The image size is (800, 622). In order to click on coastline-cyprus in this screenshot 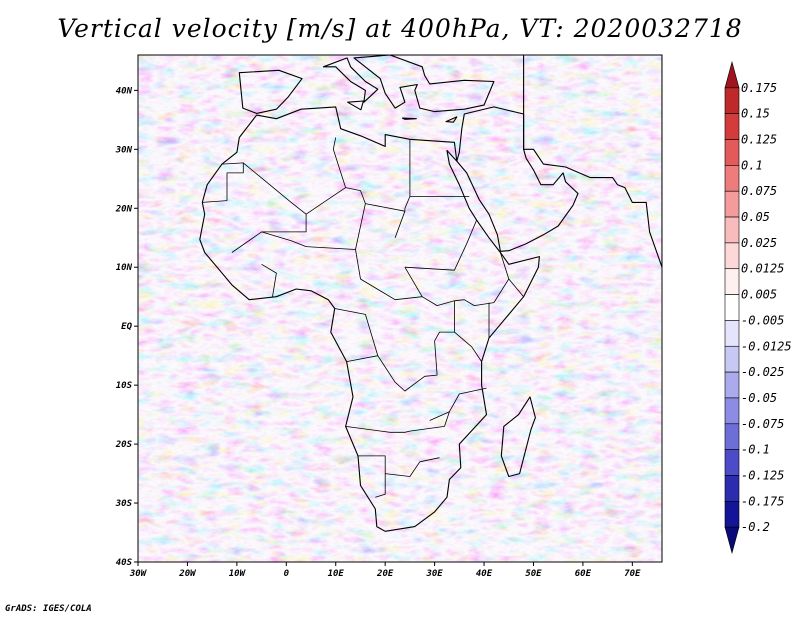, I will do `click(451, 119)`.